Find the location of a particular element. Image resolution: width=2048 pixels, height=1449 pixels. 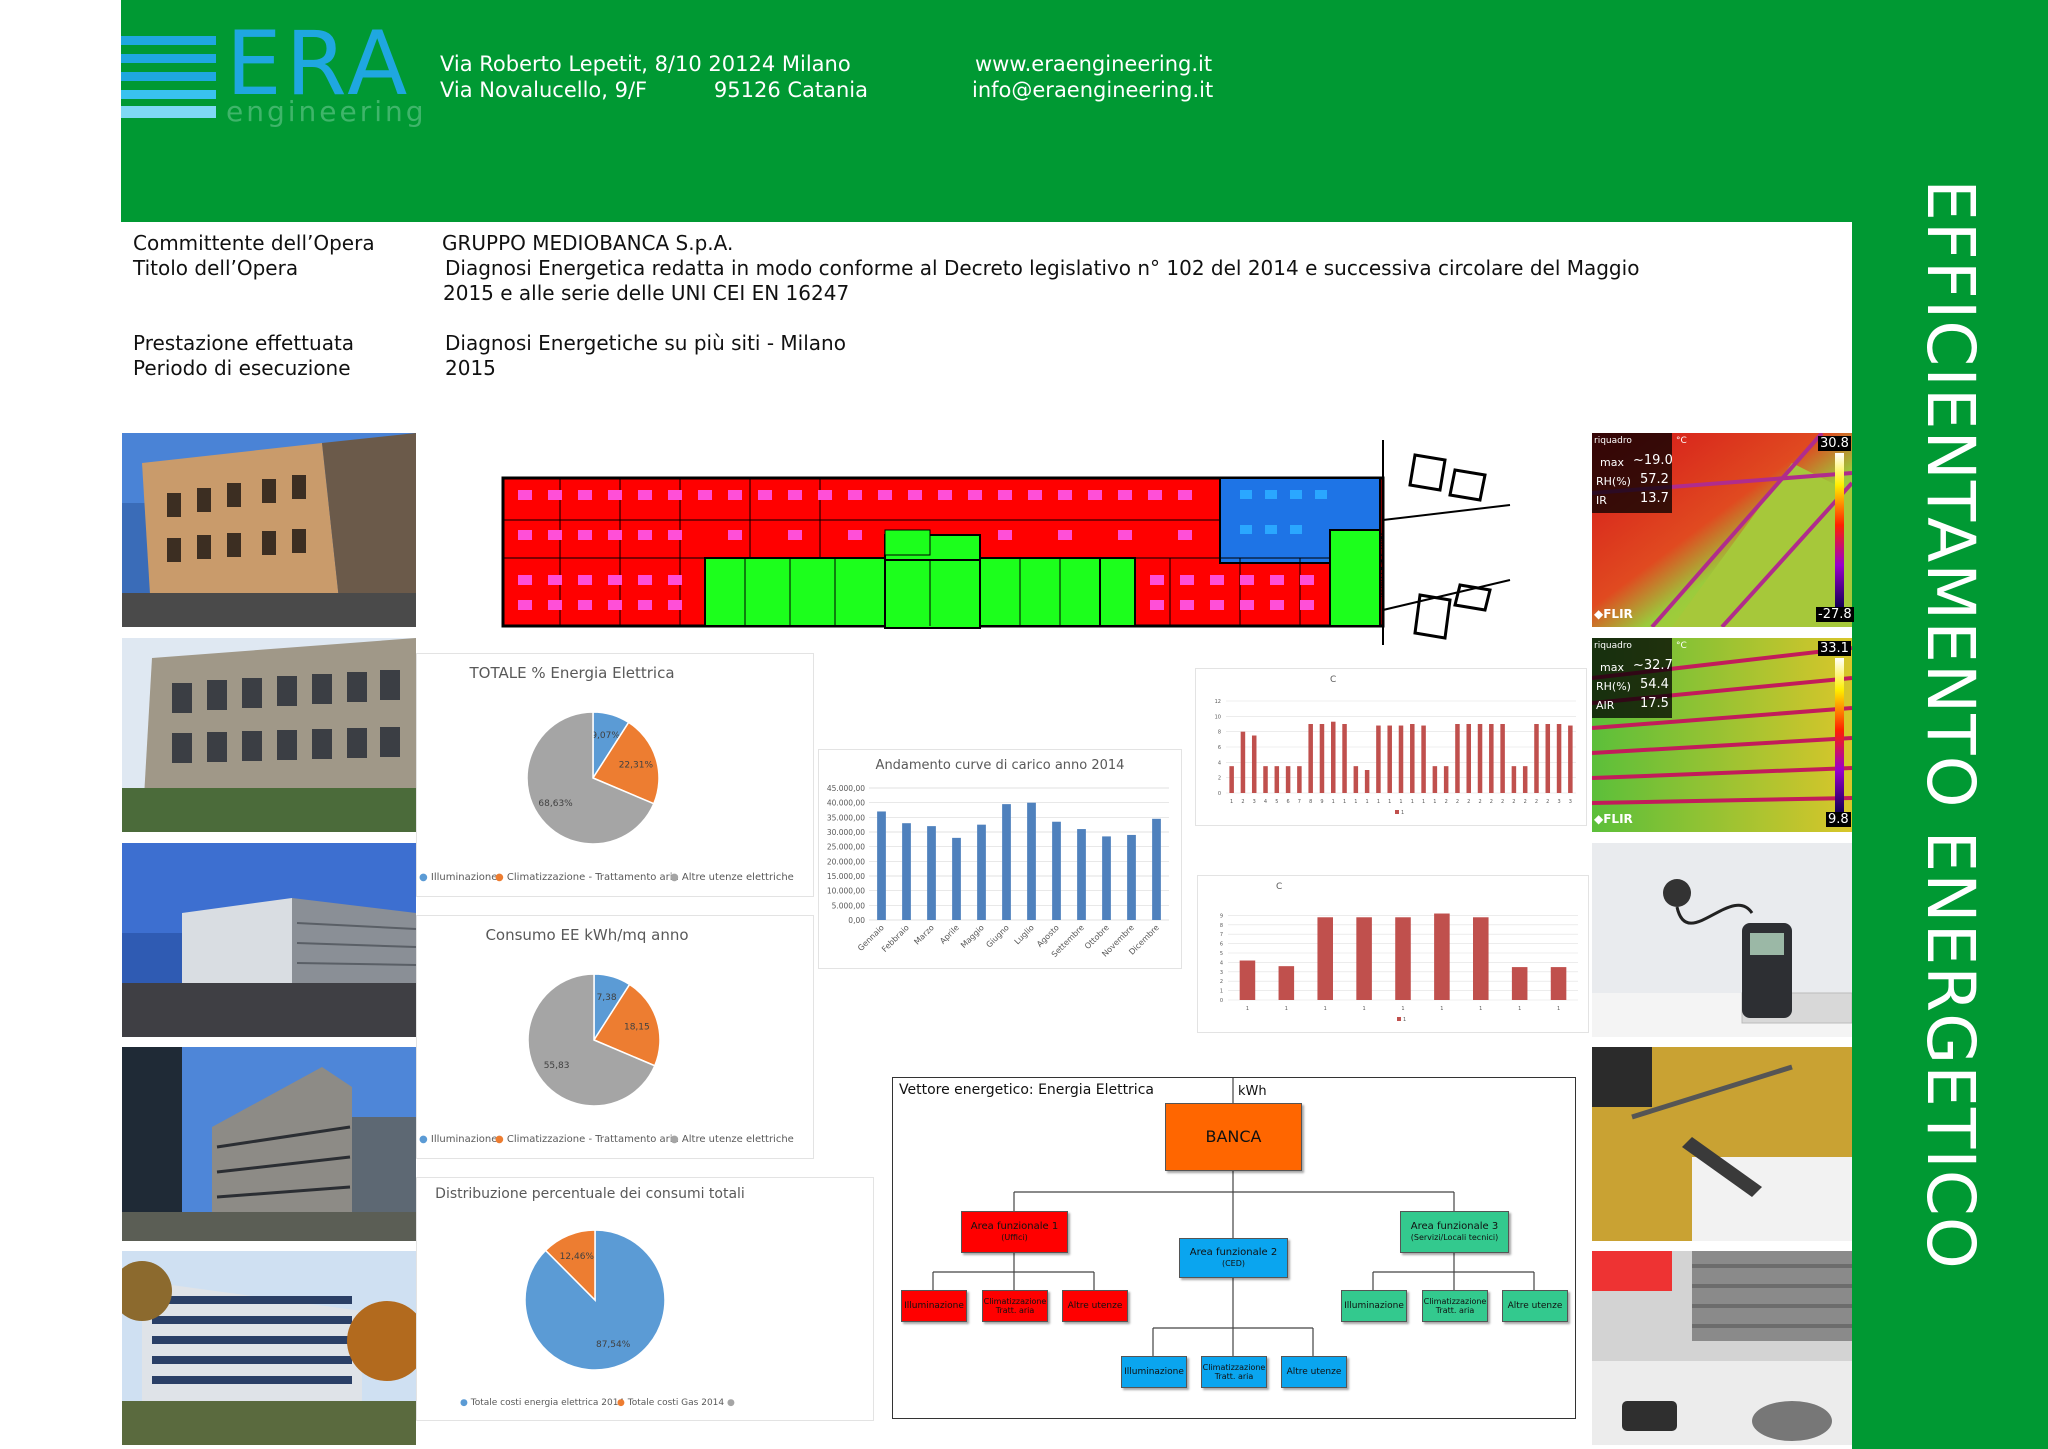

bar-a-ytick: 0 is located at coordinates (1219, 794).